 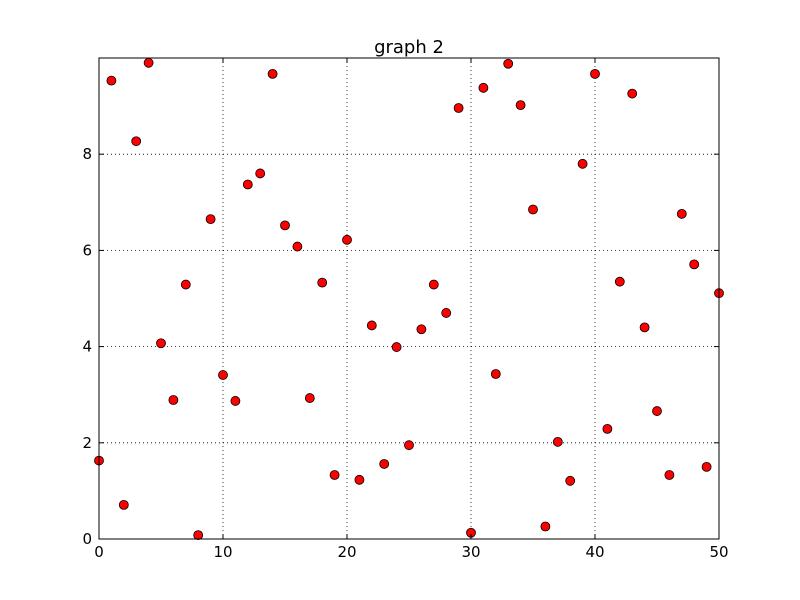 What do you see at coordinates (99, 552) in the screenshot?
I see `x-tick-label: 0` at bounding box center [99, 552].